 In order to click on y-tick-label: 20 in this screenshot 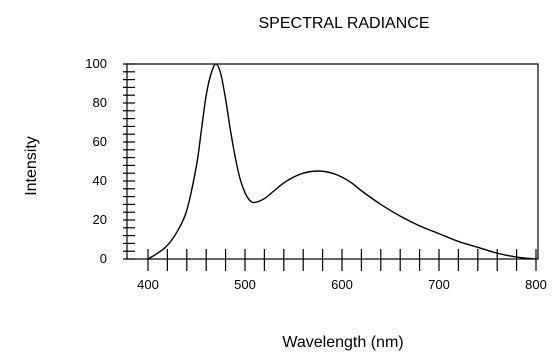, I will do `click(100, 219)`.